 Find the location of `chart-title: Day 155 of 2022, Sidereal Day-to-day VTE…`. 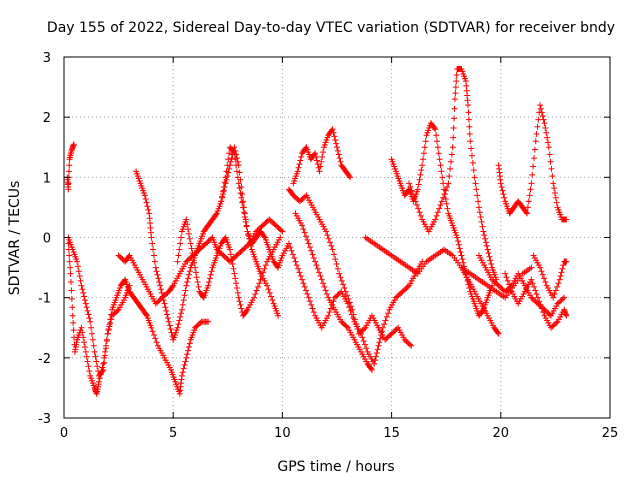

chart-title: Day 155 of 2022, Sidereal Day-to-day VTE… is located at coordinates (331, 28).